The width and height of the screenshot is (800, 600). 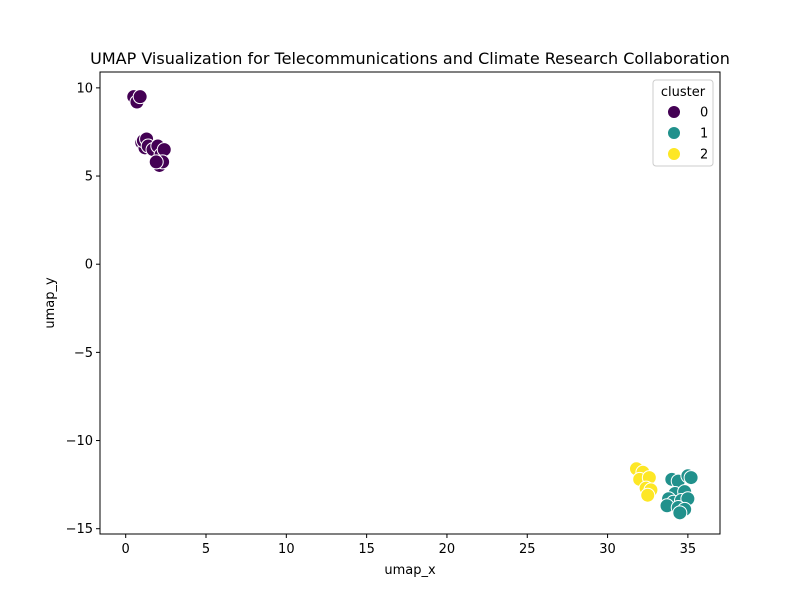 What do you see at coordinates (286, 549) in the screenshot?
I see `x-tick-label: 10` at bounding box center [286, 549].